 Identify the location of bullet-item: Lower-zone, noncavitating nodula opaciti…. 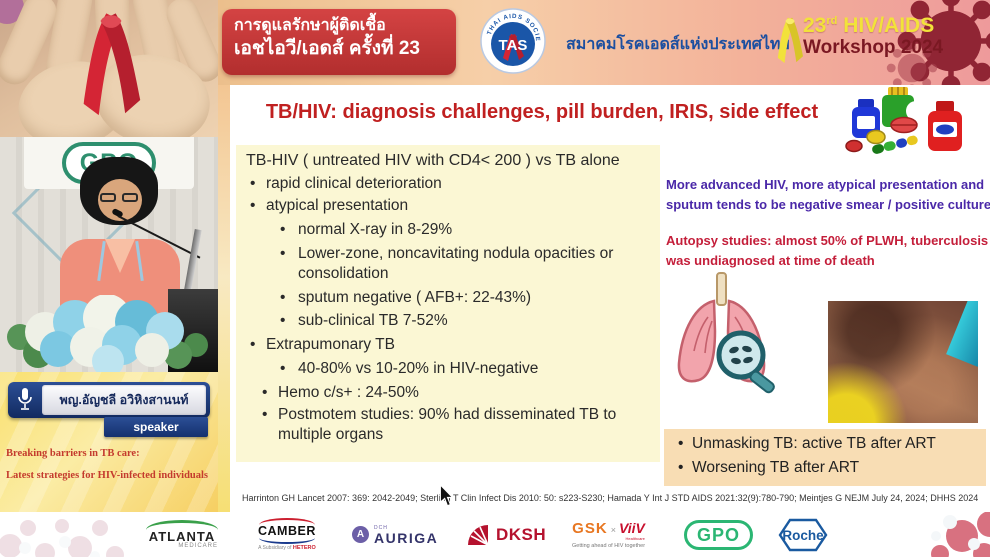
(448, 264).